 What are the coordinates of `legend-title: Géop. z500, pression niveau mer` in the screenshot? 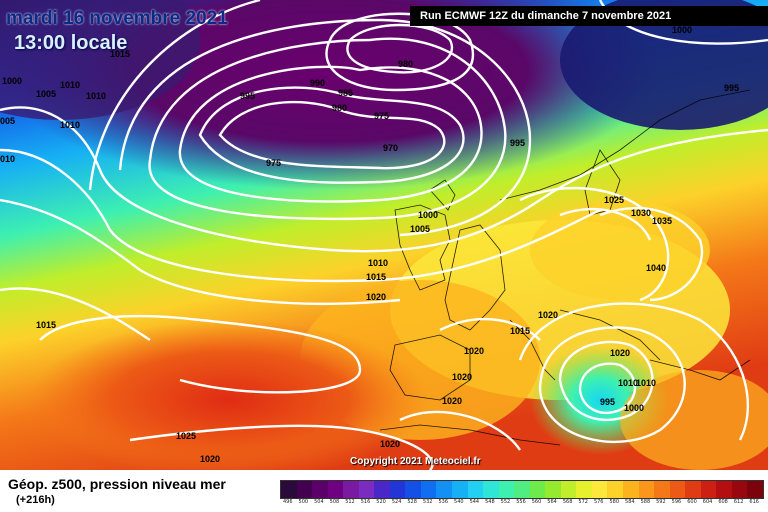 It's located at (117, 484).